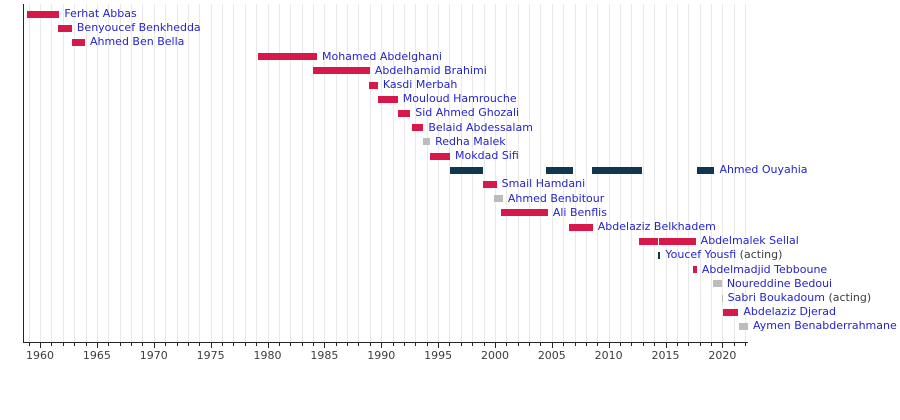  I want to click on minister-name: Abdelaziz Belkhadem, so click(656, 226).